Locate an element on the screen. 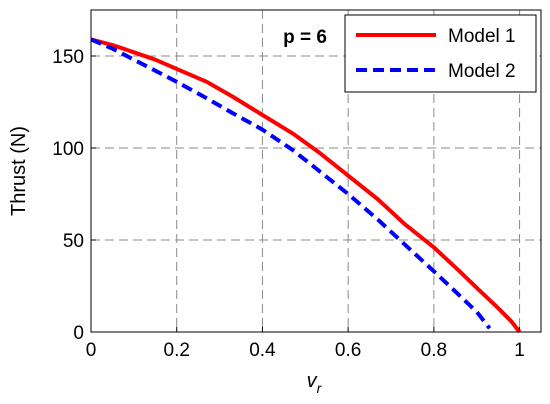 The image size is (550, 404). x-tick-label: 0.4 is located at coordinates (262, 350).